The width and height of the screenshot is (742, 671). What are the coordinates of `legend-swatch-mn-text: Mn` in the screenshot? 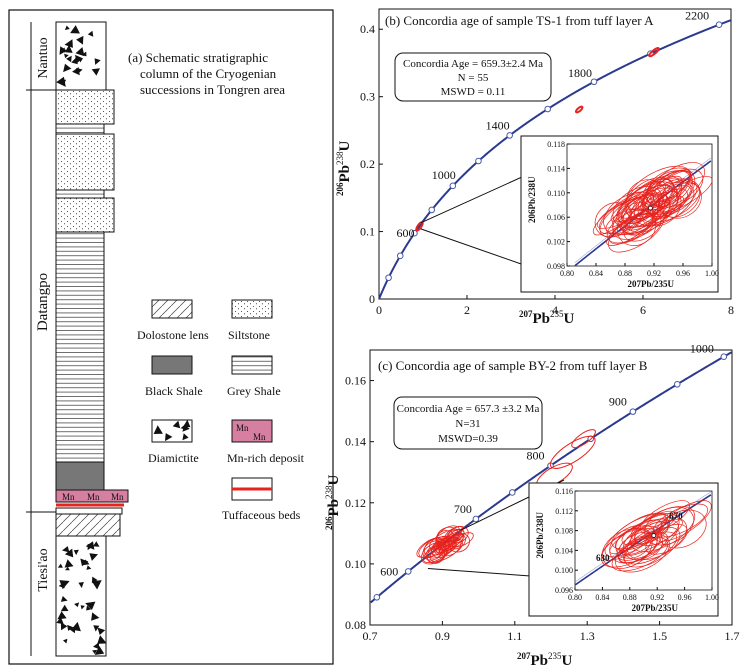 It's located at (242, 428).